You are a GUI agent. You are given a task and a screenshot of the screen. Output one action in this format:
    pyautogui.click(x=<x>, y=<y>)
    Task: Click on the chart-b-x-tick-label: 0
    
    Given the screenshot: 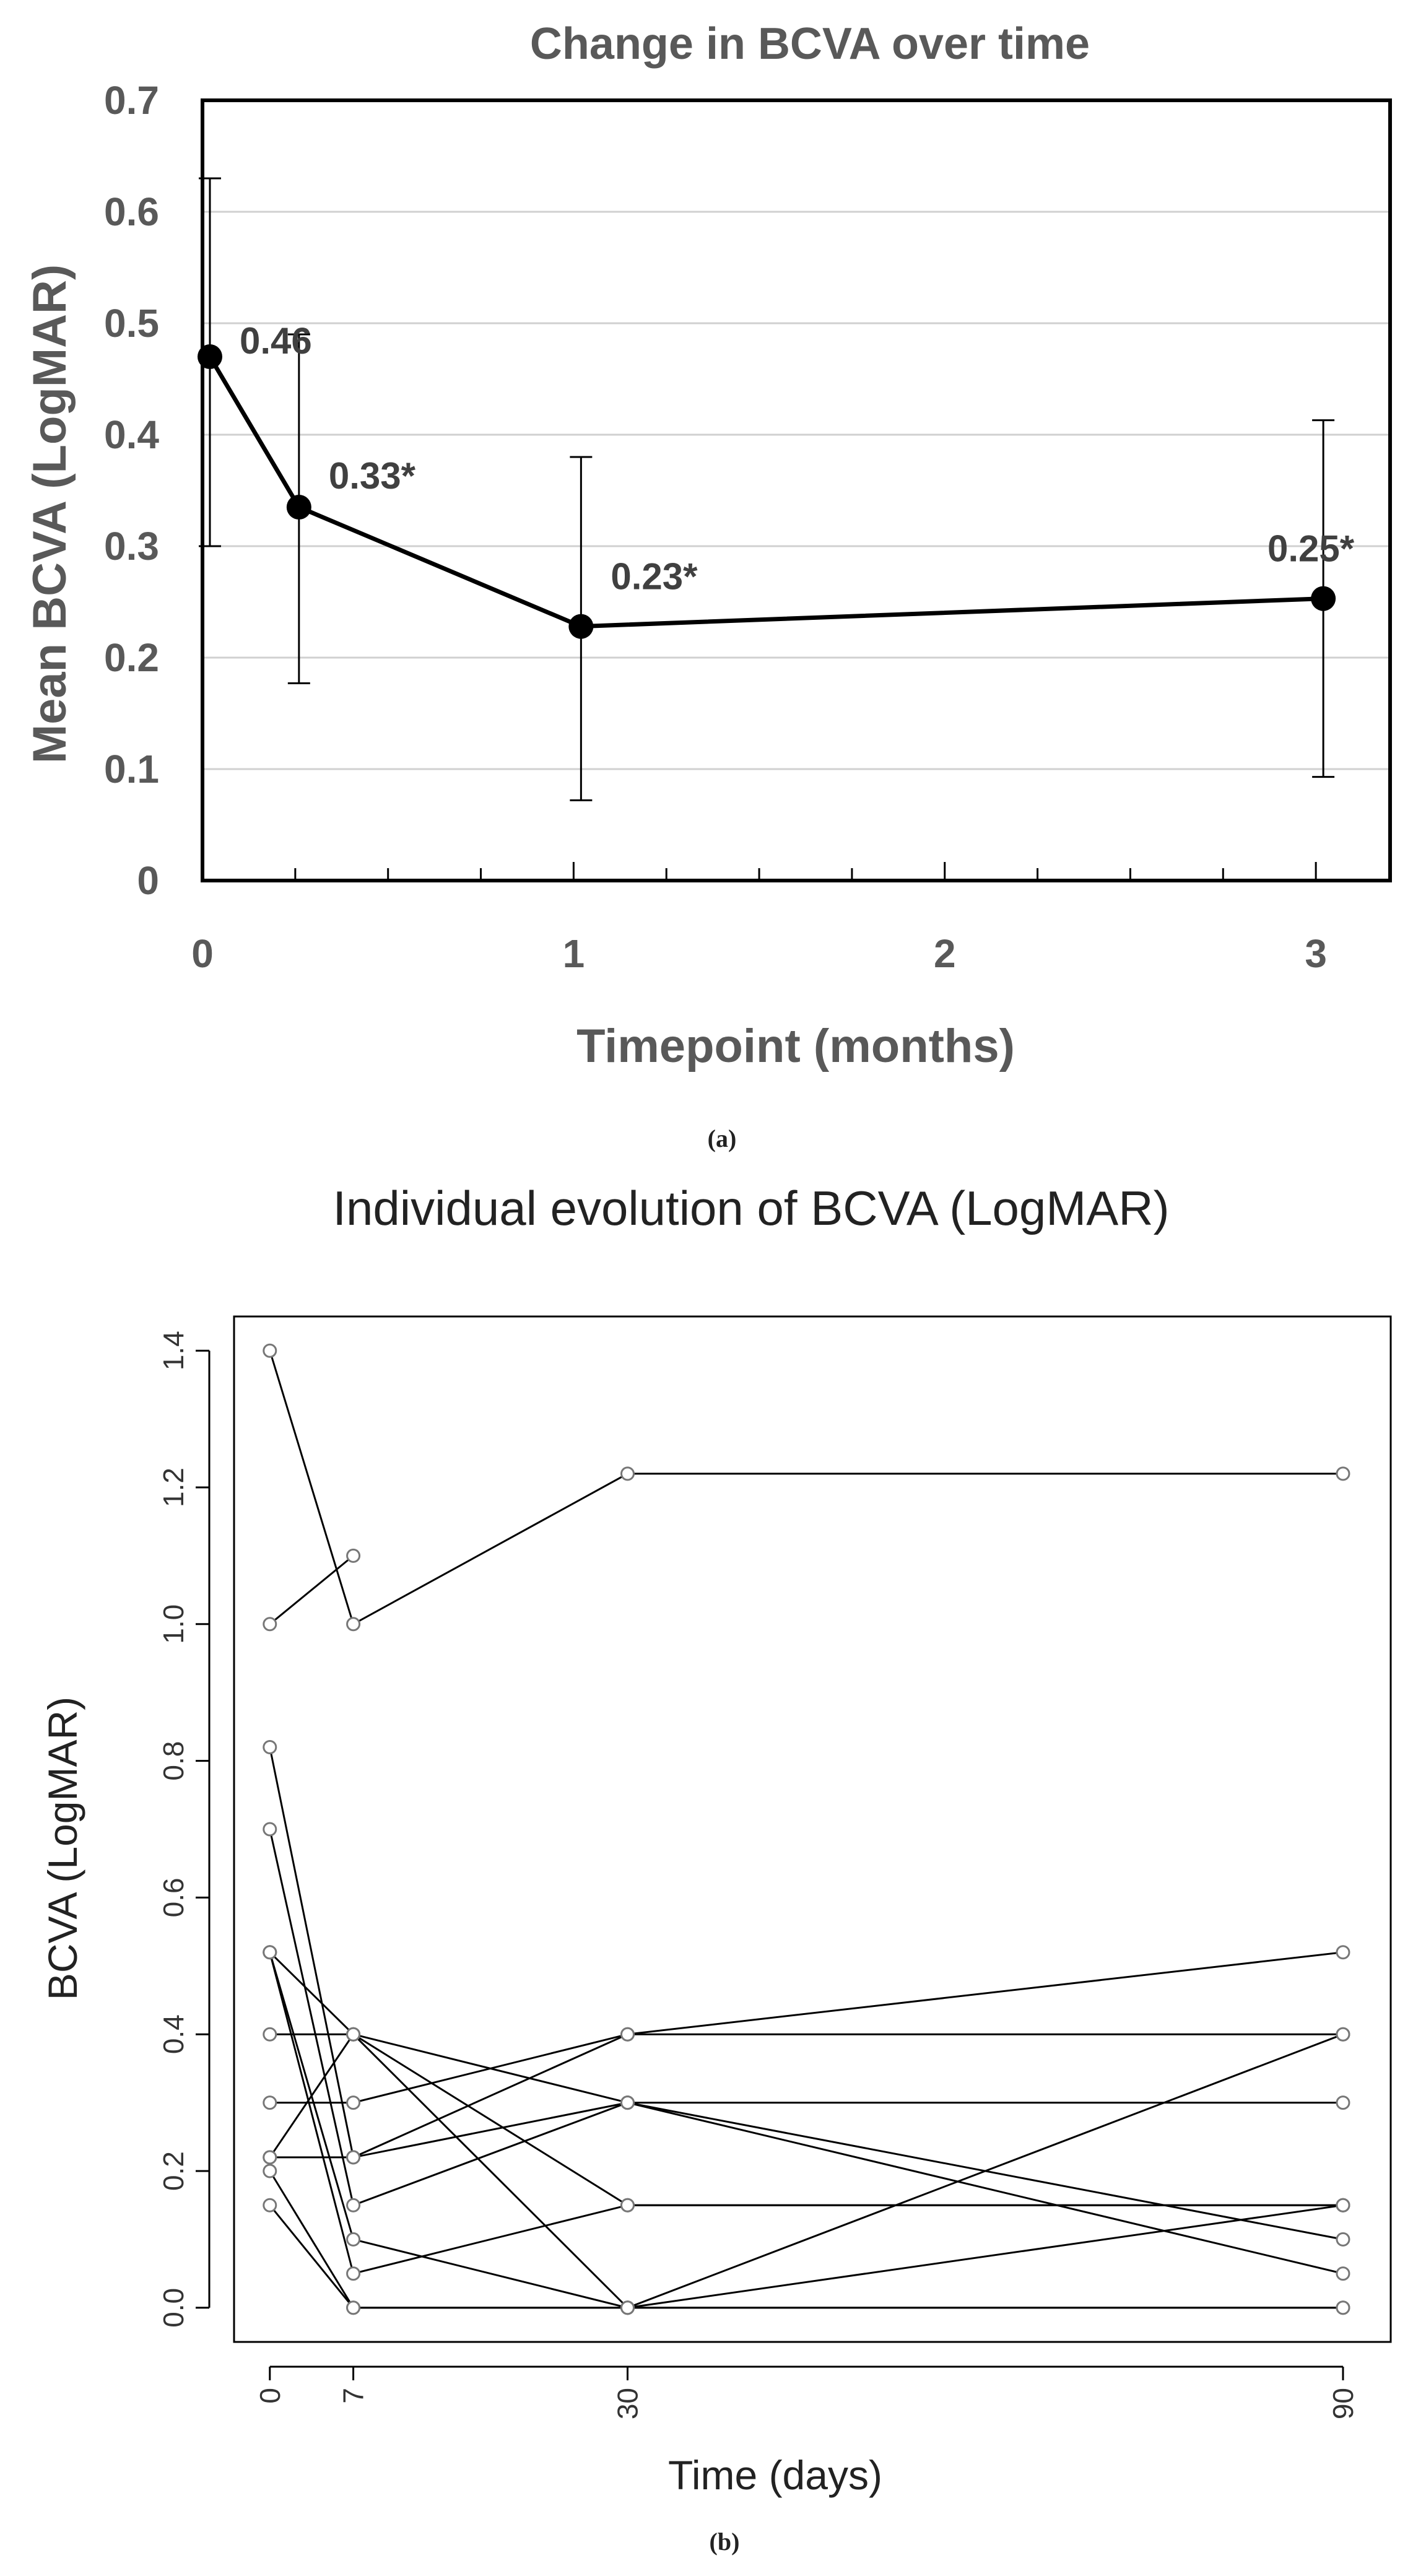 What is the action you would take?
    pyautogui.click(x=270, y=2396)
    